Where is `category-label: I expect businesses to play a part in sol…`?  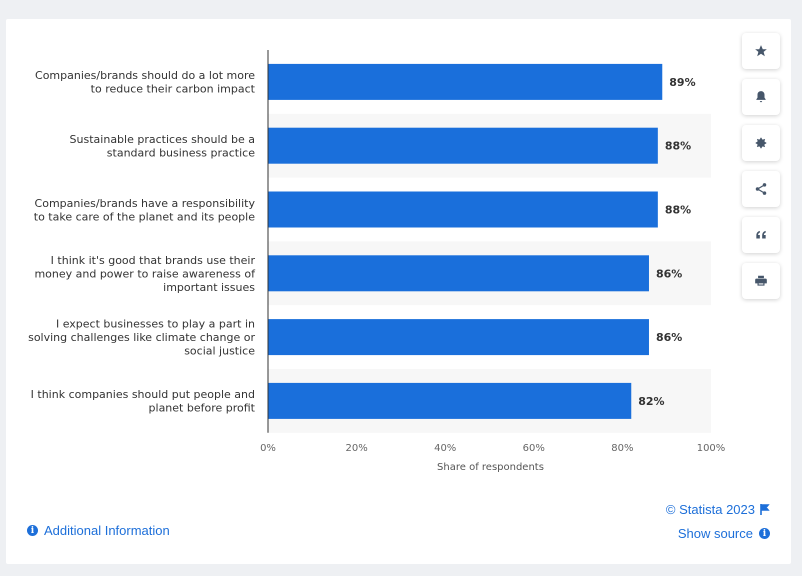 category-label: I expect businesses to play a part in sol… is located at coordinates (141, 338).